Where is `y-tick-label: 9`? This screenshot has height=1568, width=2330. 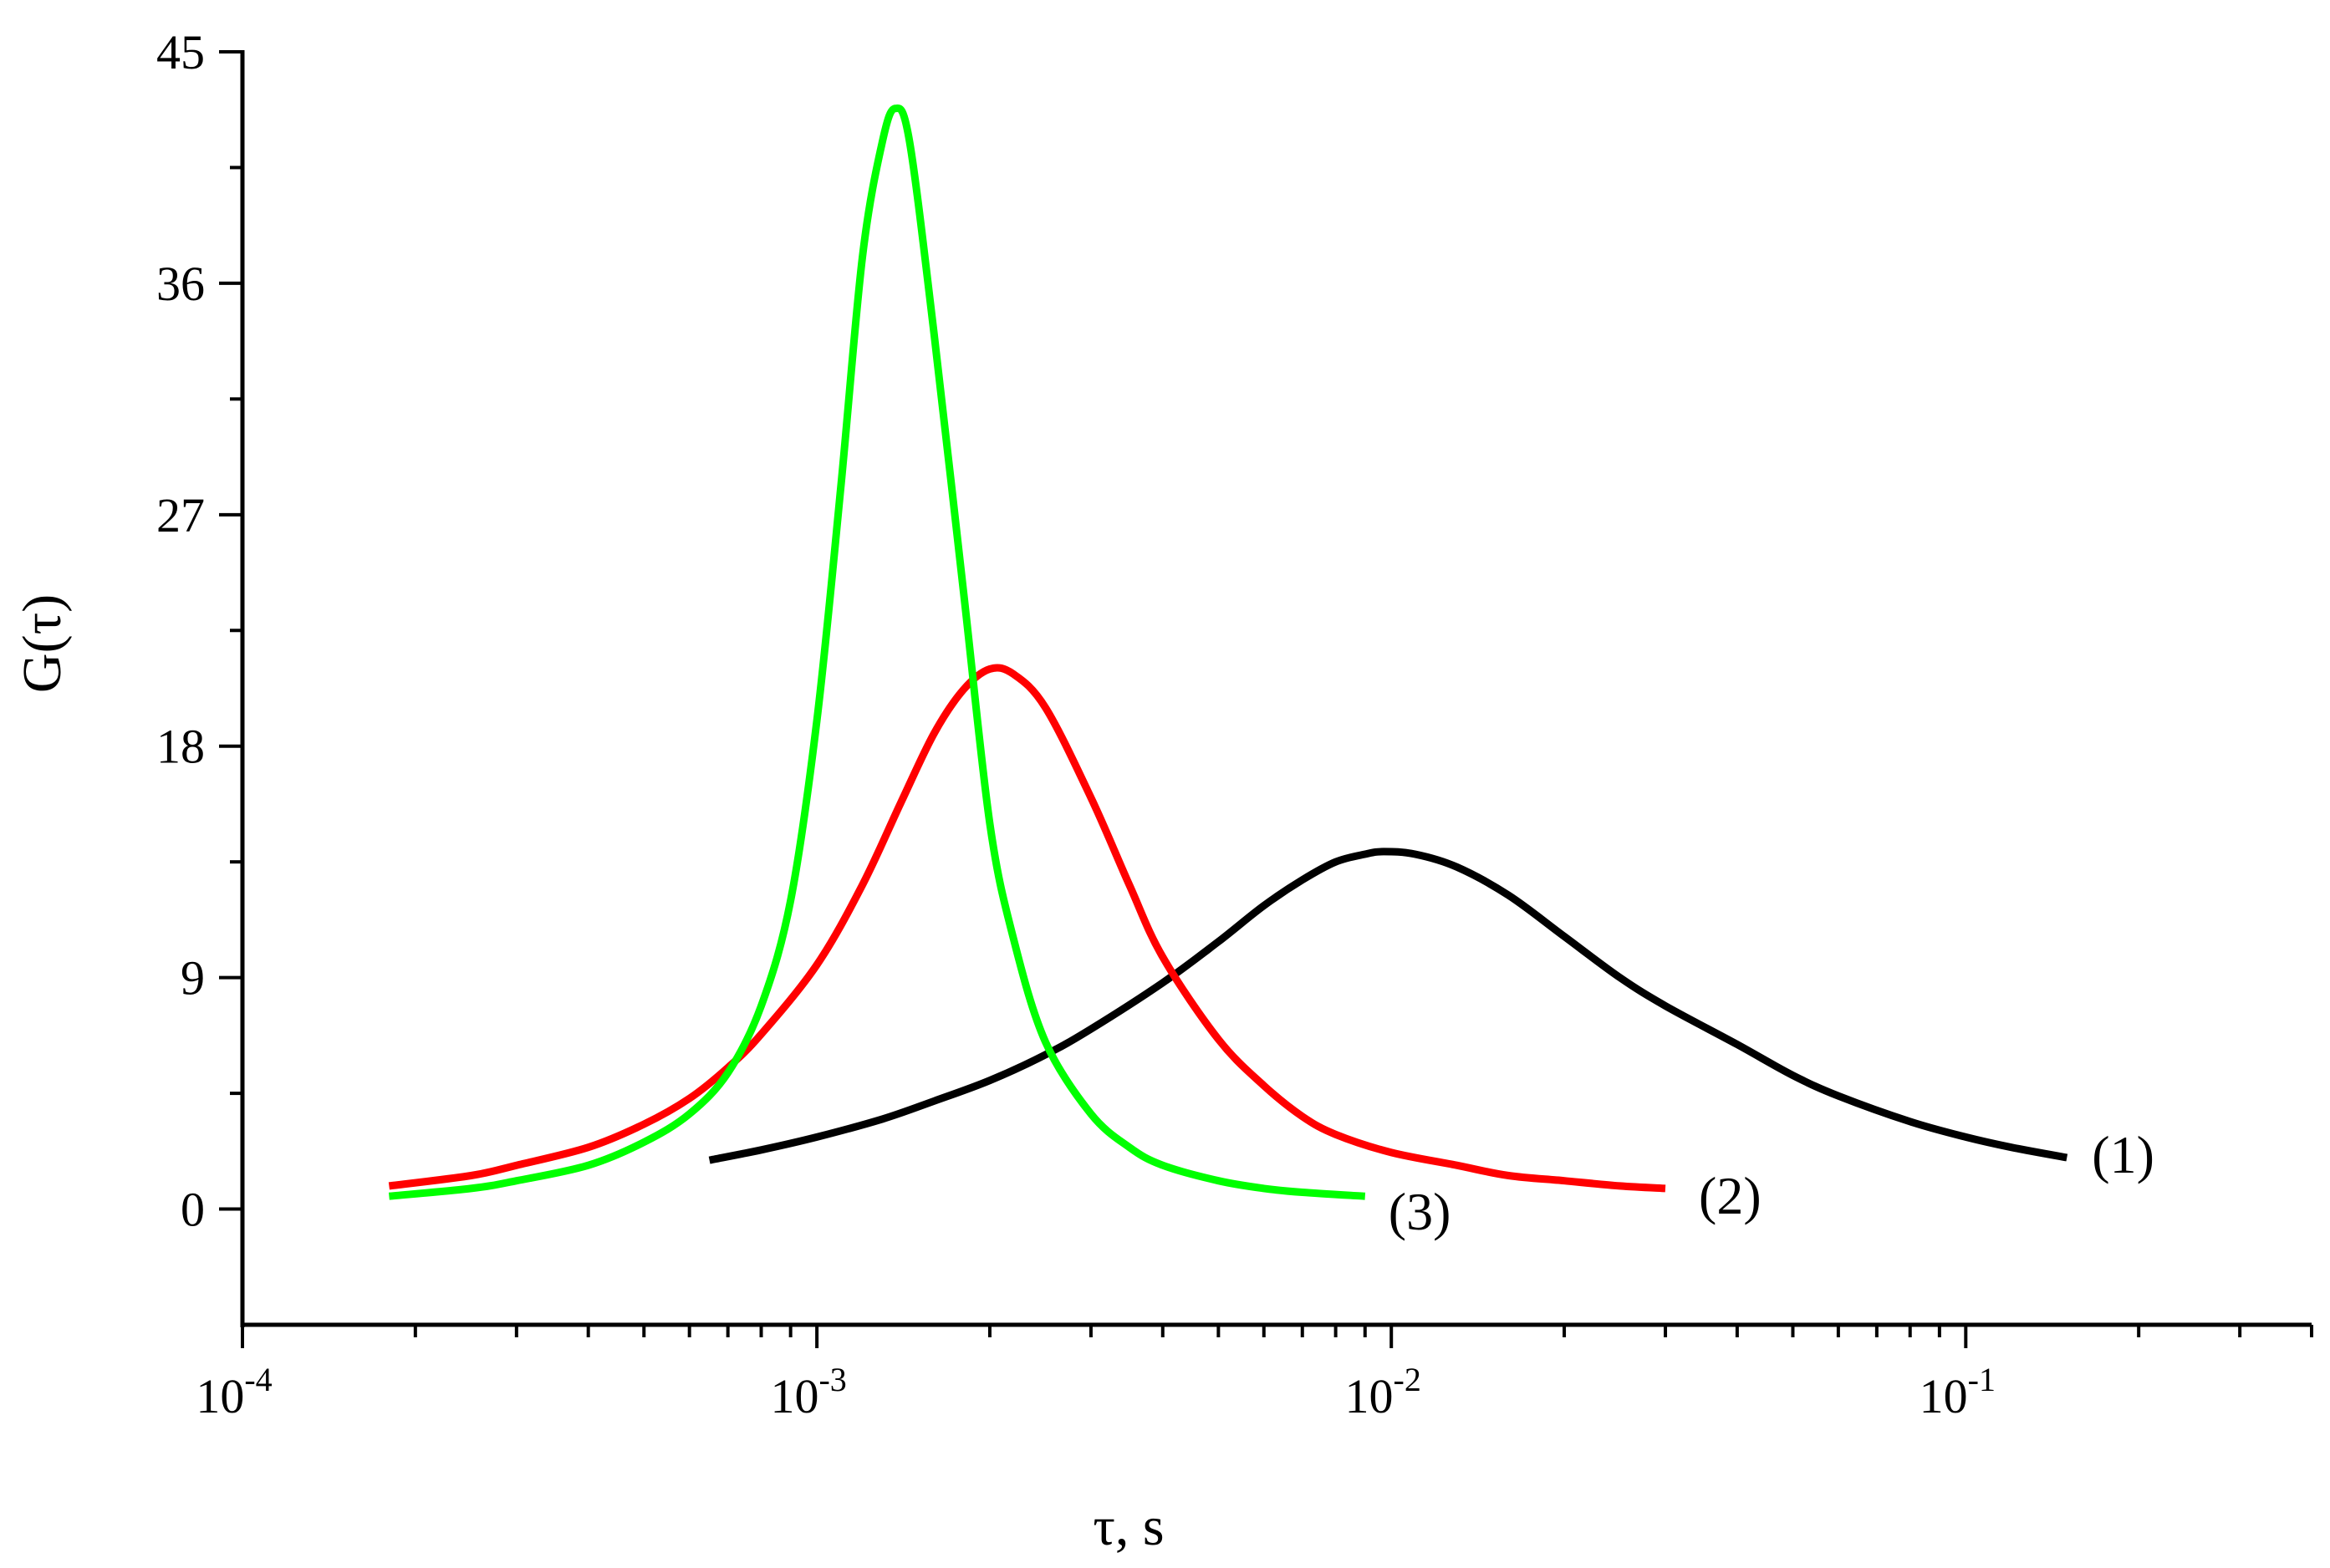
y-tick-label: 9 is located at coordinates (193, 978).